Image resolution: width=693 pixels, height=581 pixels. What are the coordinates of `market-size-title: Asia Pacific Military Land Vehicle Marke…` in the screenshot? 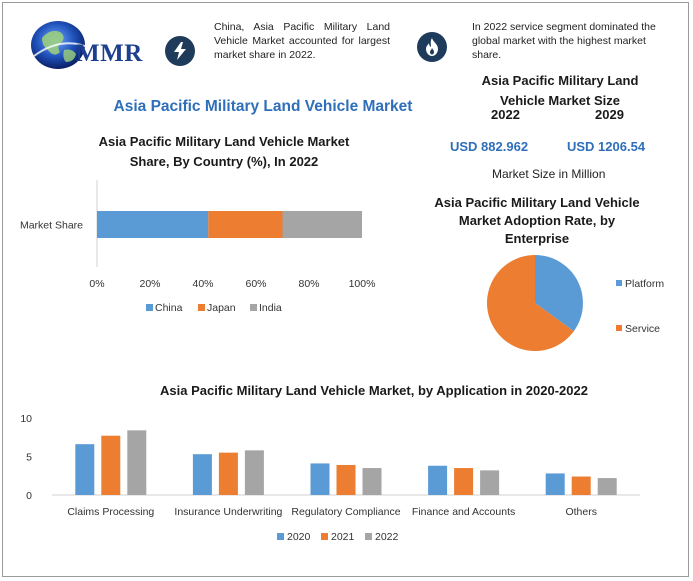 It's located at (560, 90).